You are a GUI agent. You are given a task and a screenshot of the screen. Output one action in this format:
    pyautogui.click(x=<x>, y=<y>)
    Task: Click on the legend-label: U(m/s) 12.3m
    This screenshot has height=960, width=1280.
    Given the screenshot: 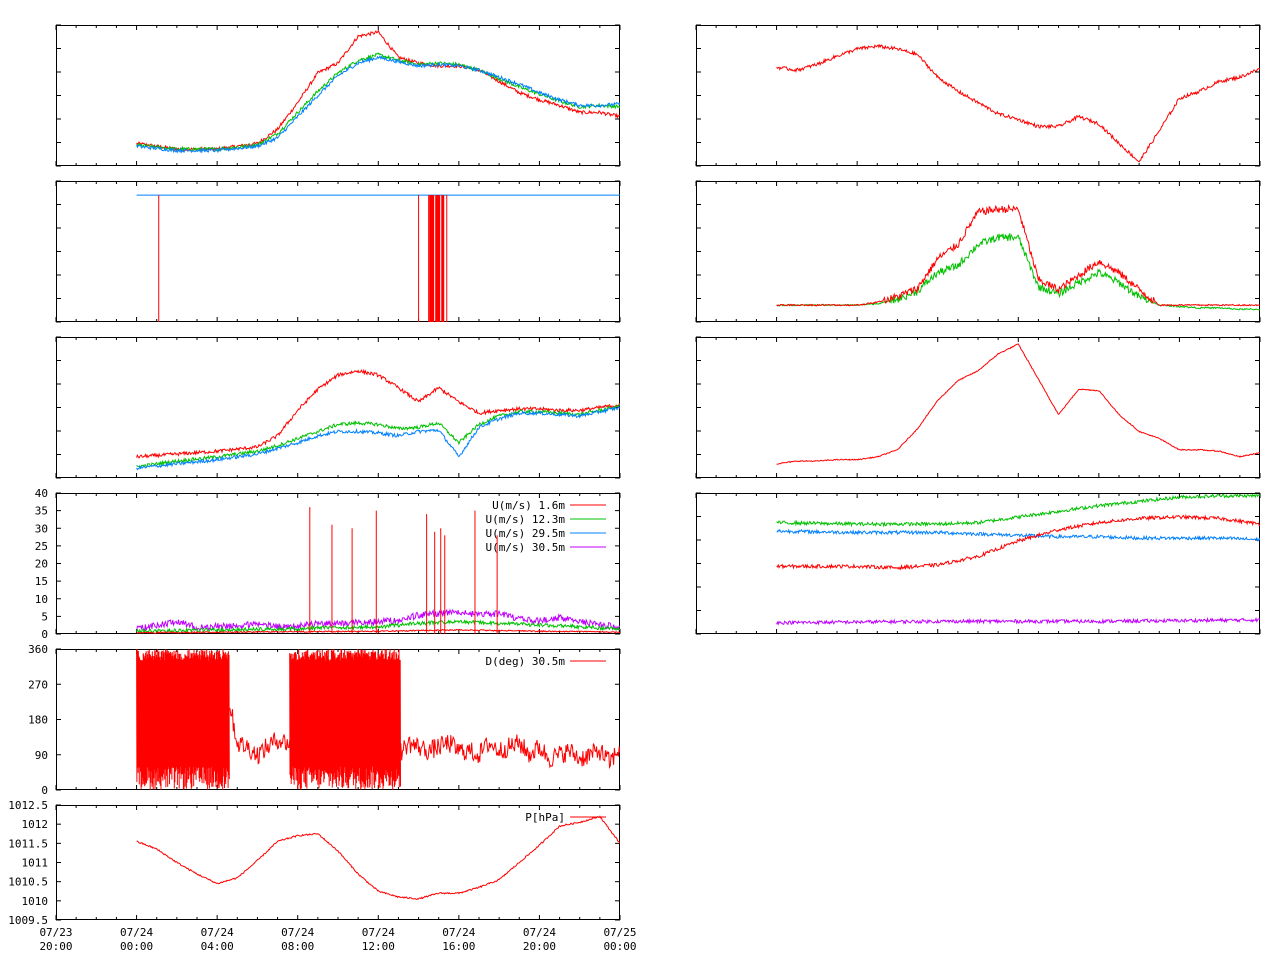 What is the action you would take?
    pyautogui.click(x=526, y=519)
    